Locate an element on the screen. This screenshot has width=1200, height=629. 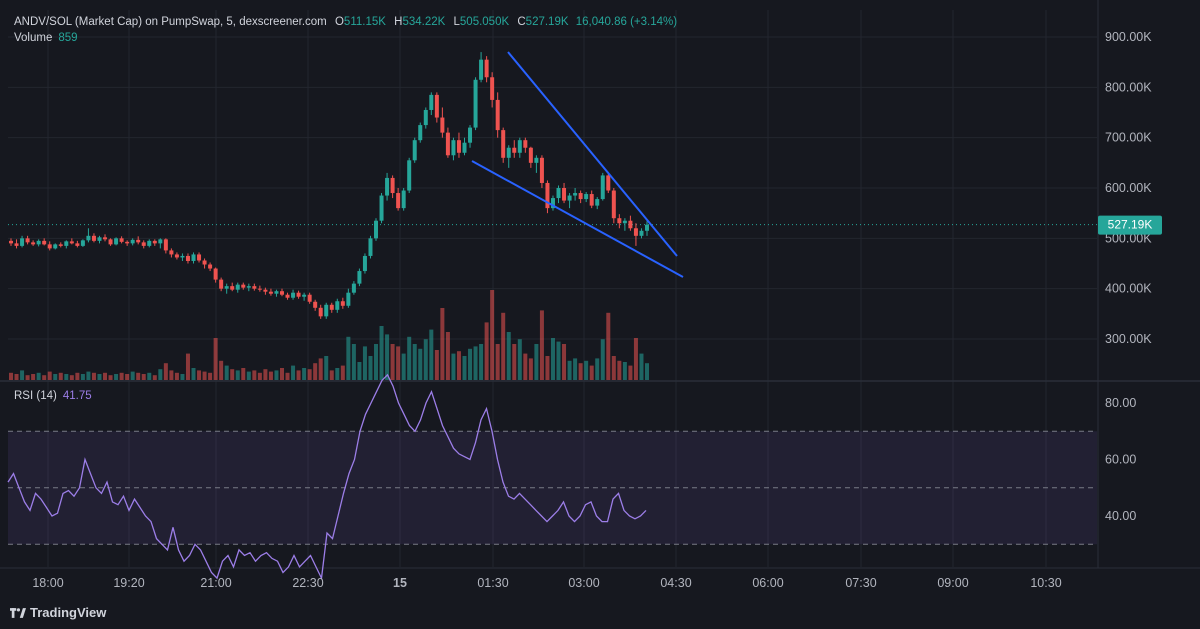
time-tick-label: 15 is located at coordinates (400, 583).